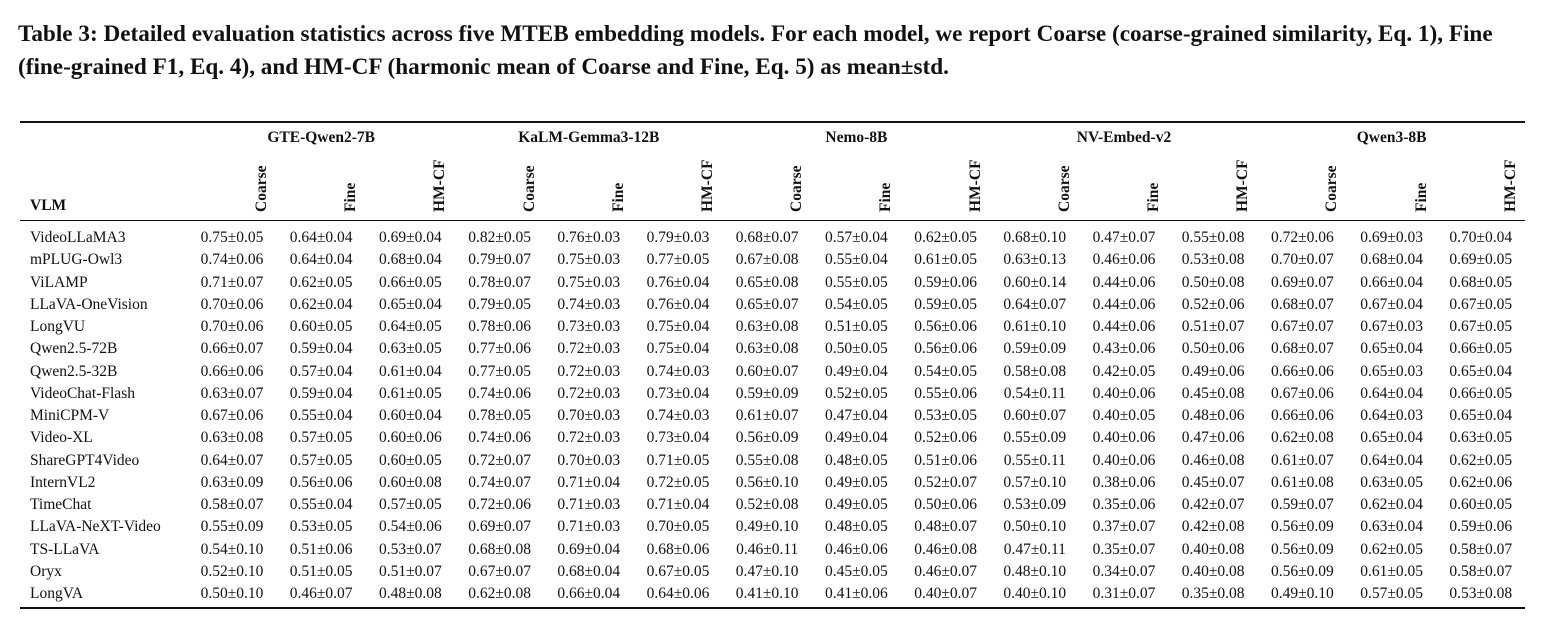 The height and width of the screenshot is (628, 1545). Describe the element at coordinates (321, 415) in the screenshot. I see `cell: 0.55±0.04` at that location.